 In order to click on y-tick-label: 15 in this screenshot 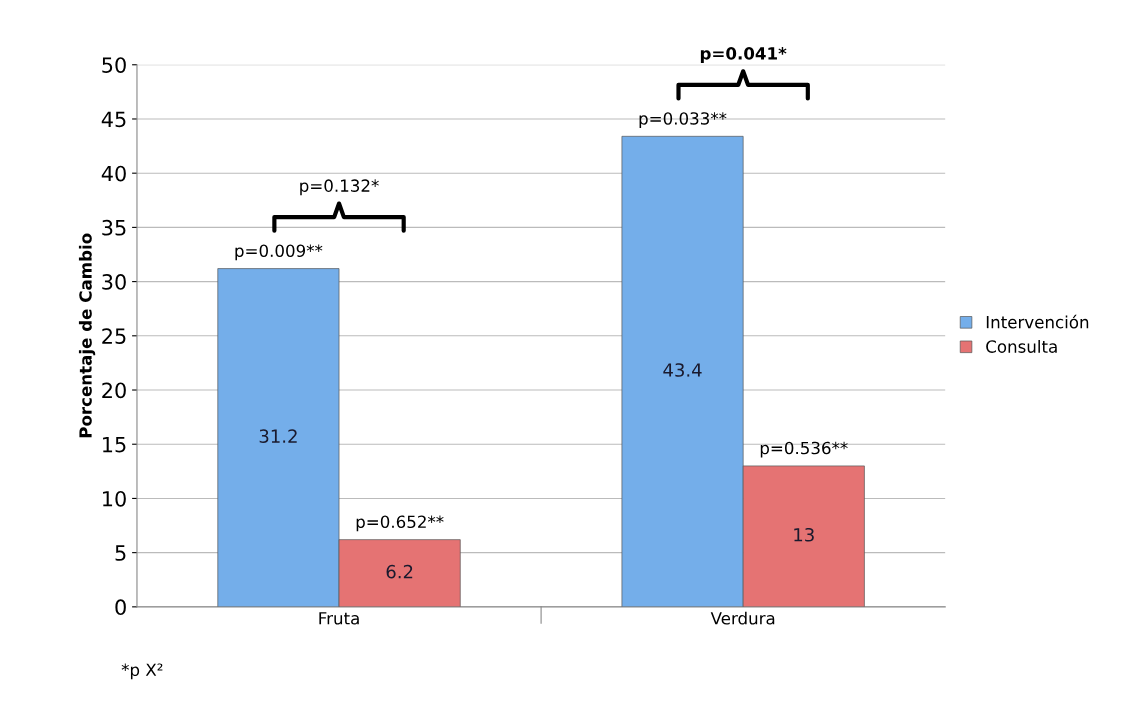, I will do `click(114, 444)`.